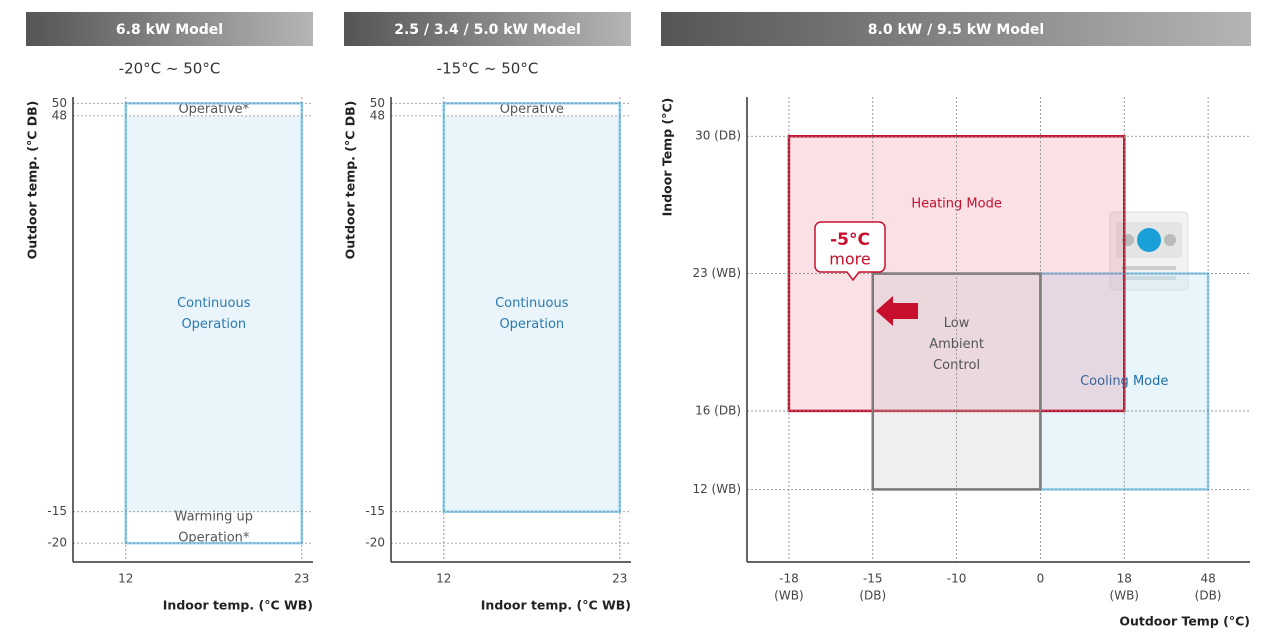 This screenshot has height=636, width=1278. I want to click on region-label: Heating Mode, so click(956, 204).